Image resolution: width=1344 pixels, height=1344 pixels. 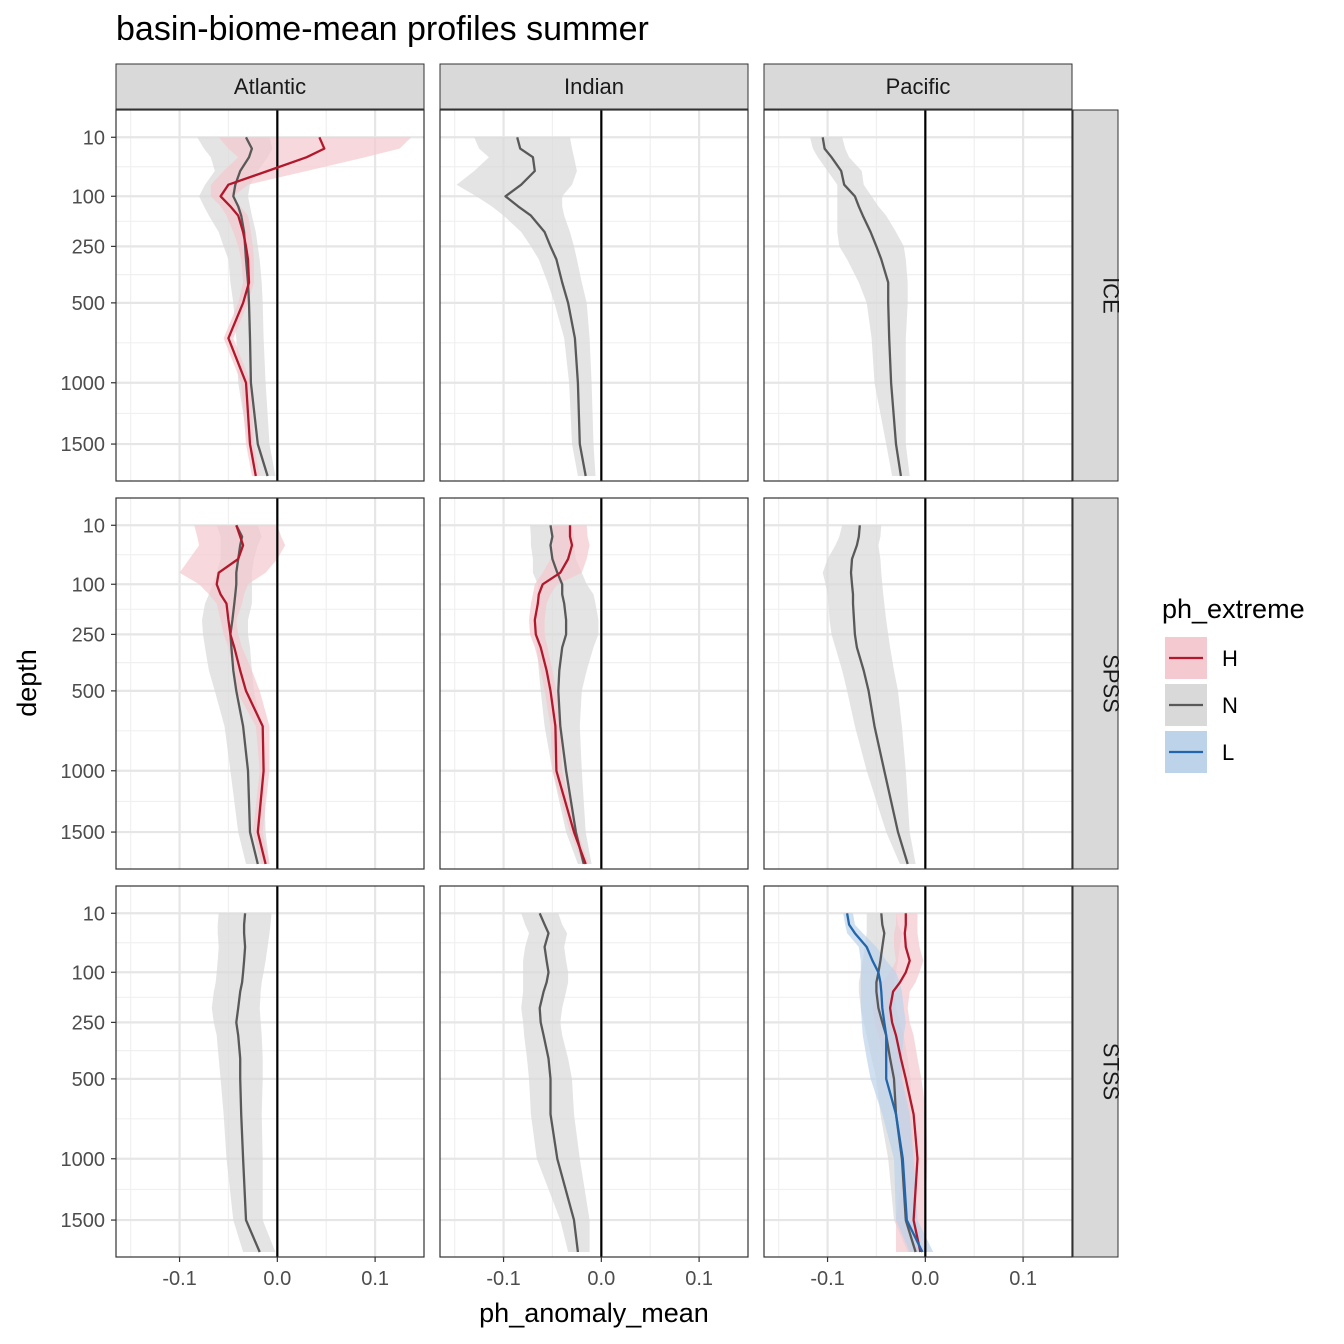 I want to click on legend: ph_extreme HNL, so click(x=1233, y=683).